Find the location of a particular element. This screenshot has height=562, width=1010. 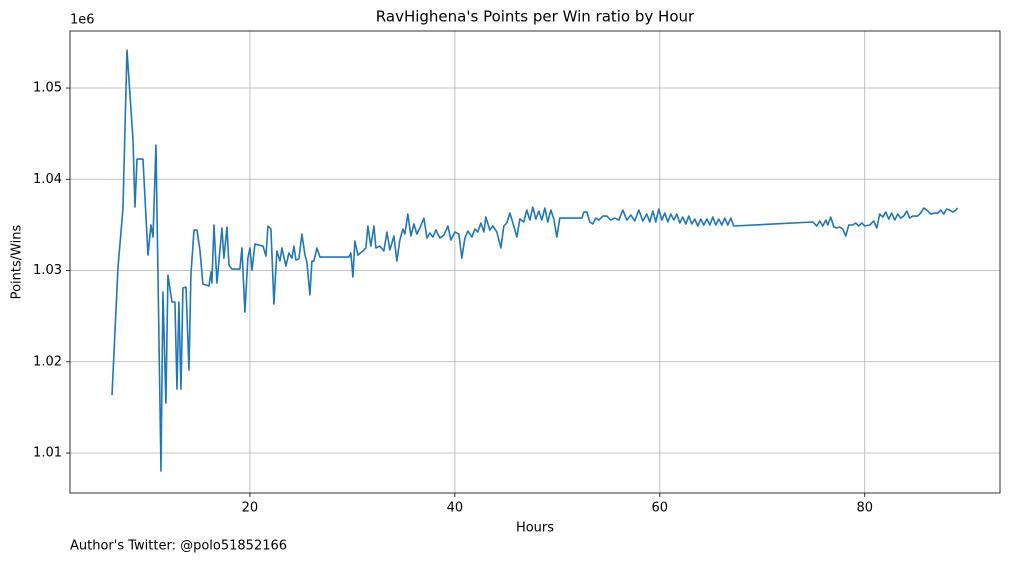

y-tick-label: 1.01 is located at coordinates (47, 453).